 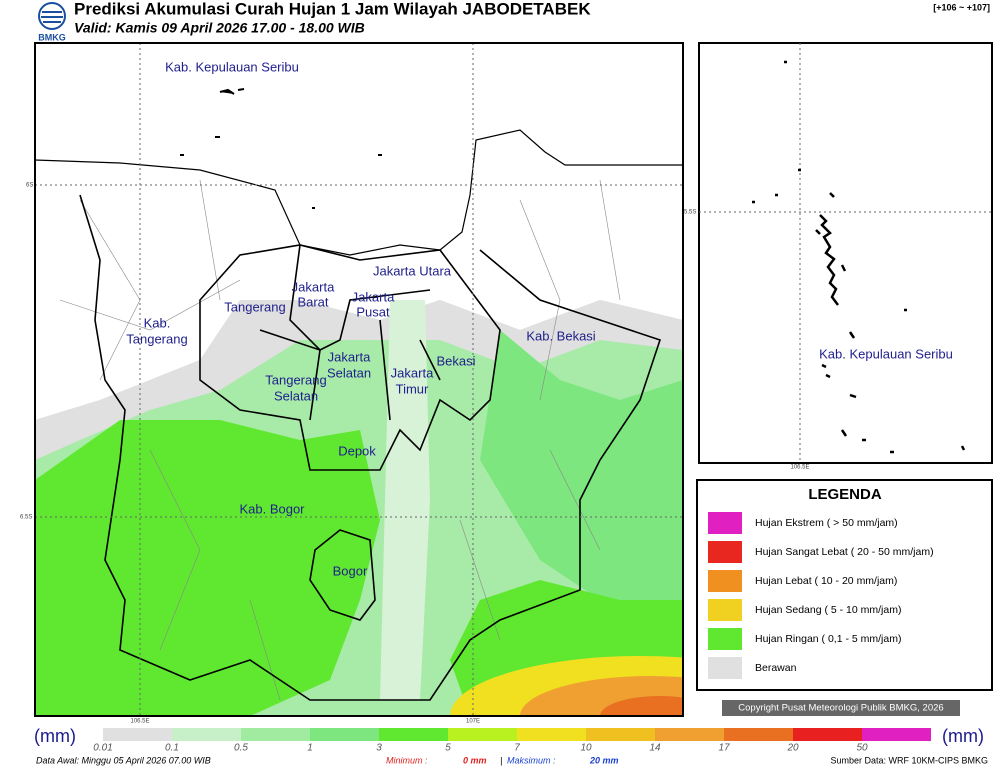 I want to click on colorbar-tick: 20, so click(x=792, y=748).